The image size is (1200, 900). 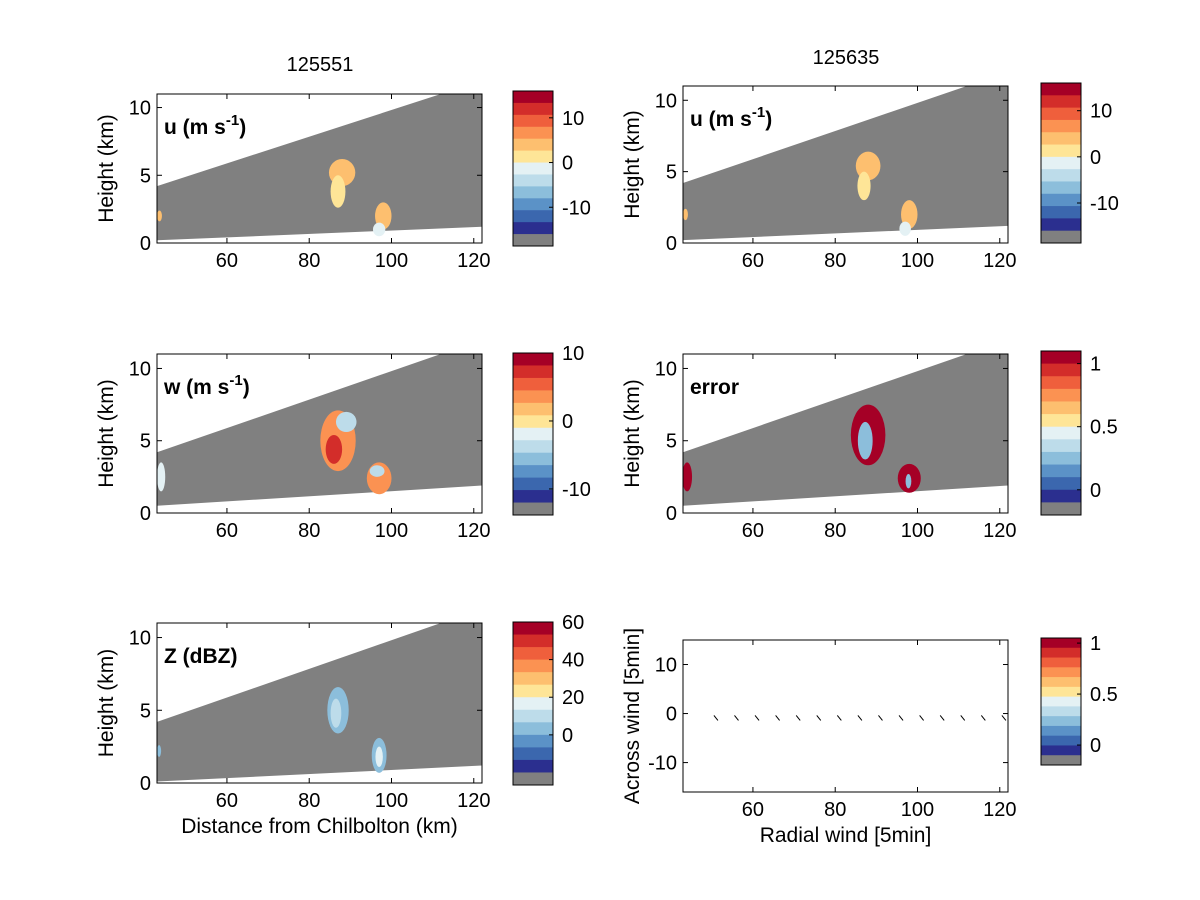 What do you see at coordinates (671, 715) in the screenshot?
I see `y-tick-label-1: 0` at bounding box center [671, 715].